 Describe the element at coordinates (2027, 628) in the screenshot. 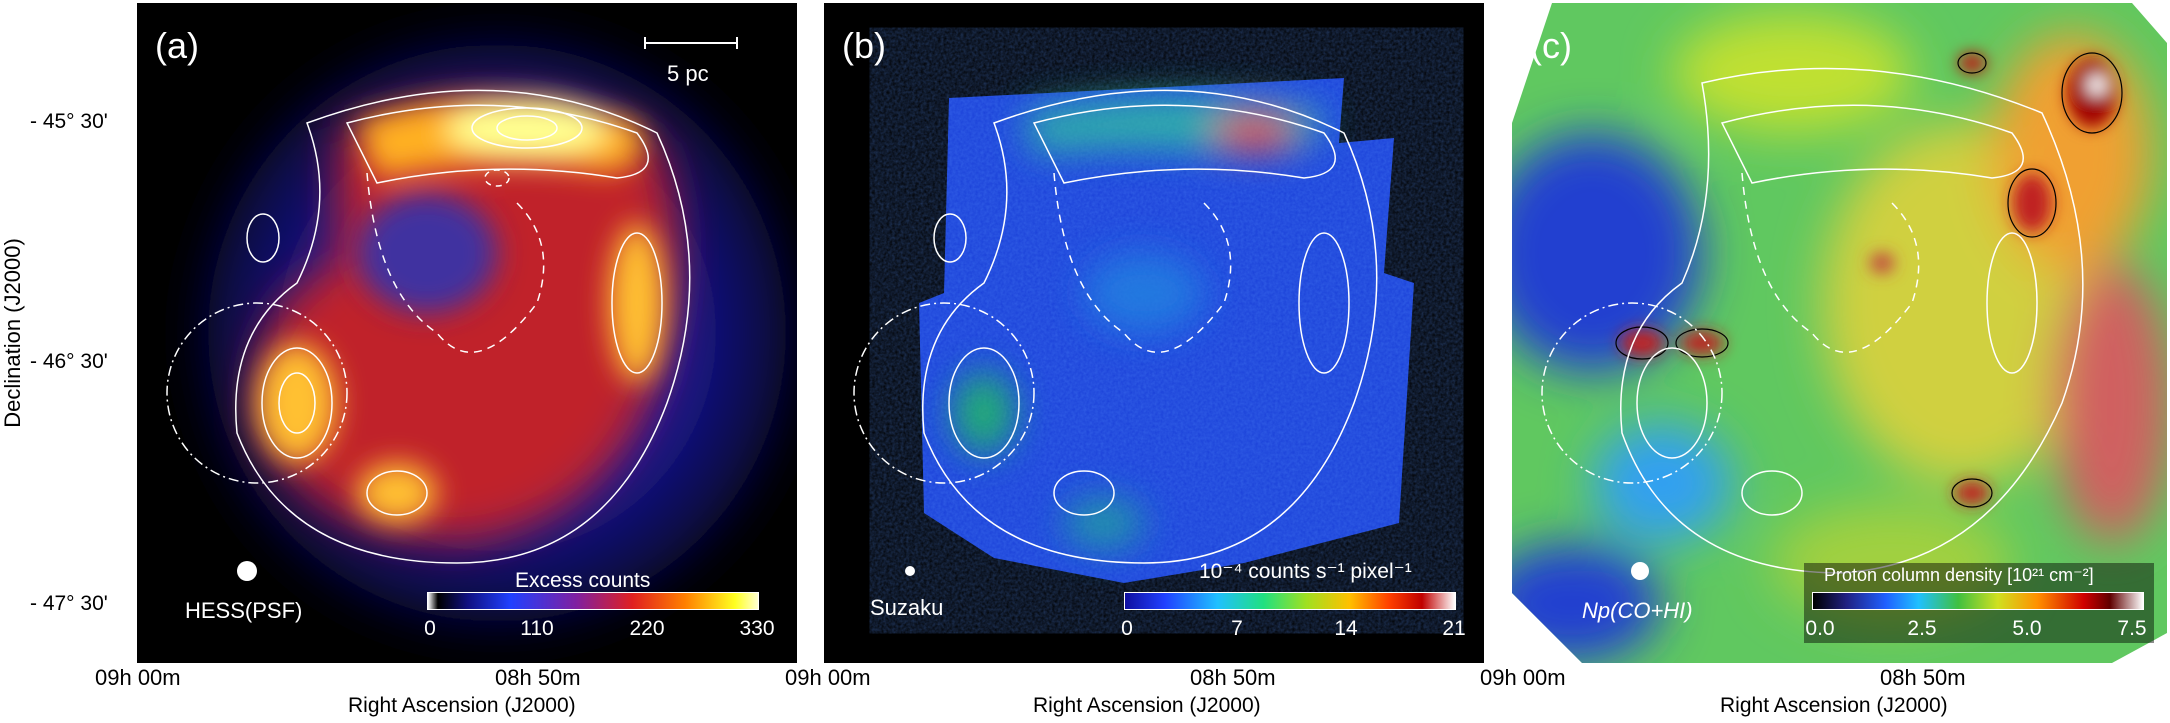

I see `colorbar-tick: 5.0` at that location.